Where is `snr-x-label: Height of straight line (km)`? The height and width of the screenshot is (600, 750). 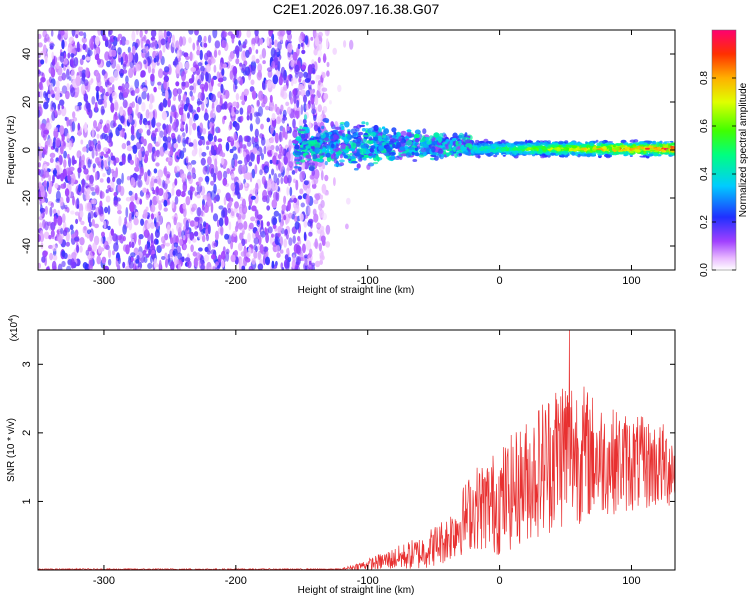
snr-x-label: Height of straight line (km) is located at coordinates (356, 590).